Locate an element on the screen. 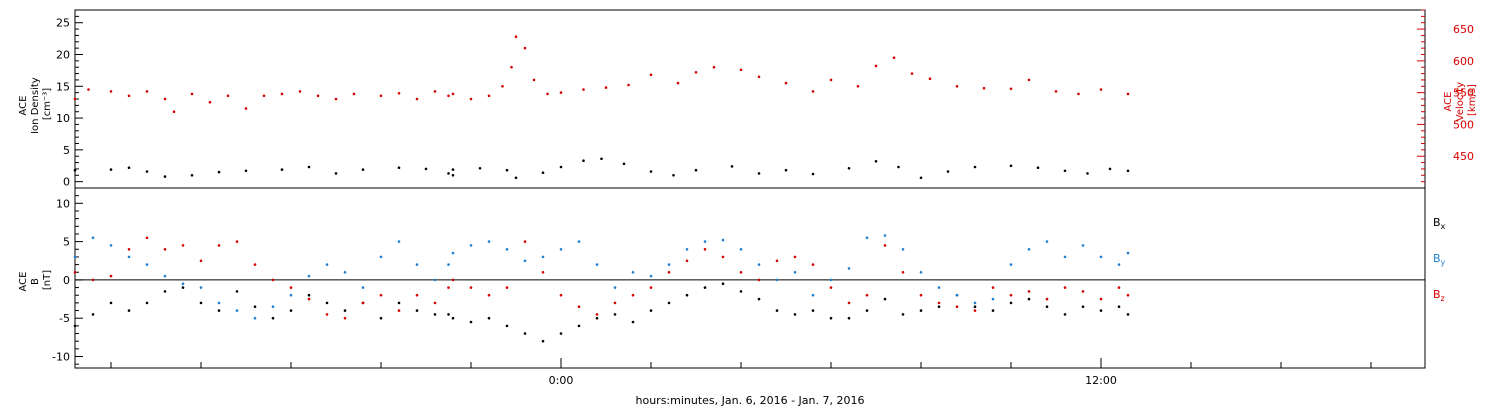 The height and width of the screenshot is (410, 1500). field-tick-label: -10 is located at coordinates (61, 357).